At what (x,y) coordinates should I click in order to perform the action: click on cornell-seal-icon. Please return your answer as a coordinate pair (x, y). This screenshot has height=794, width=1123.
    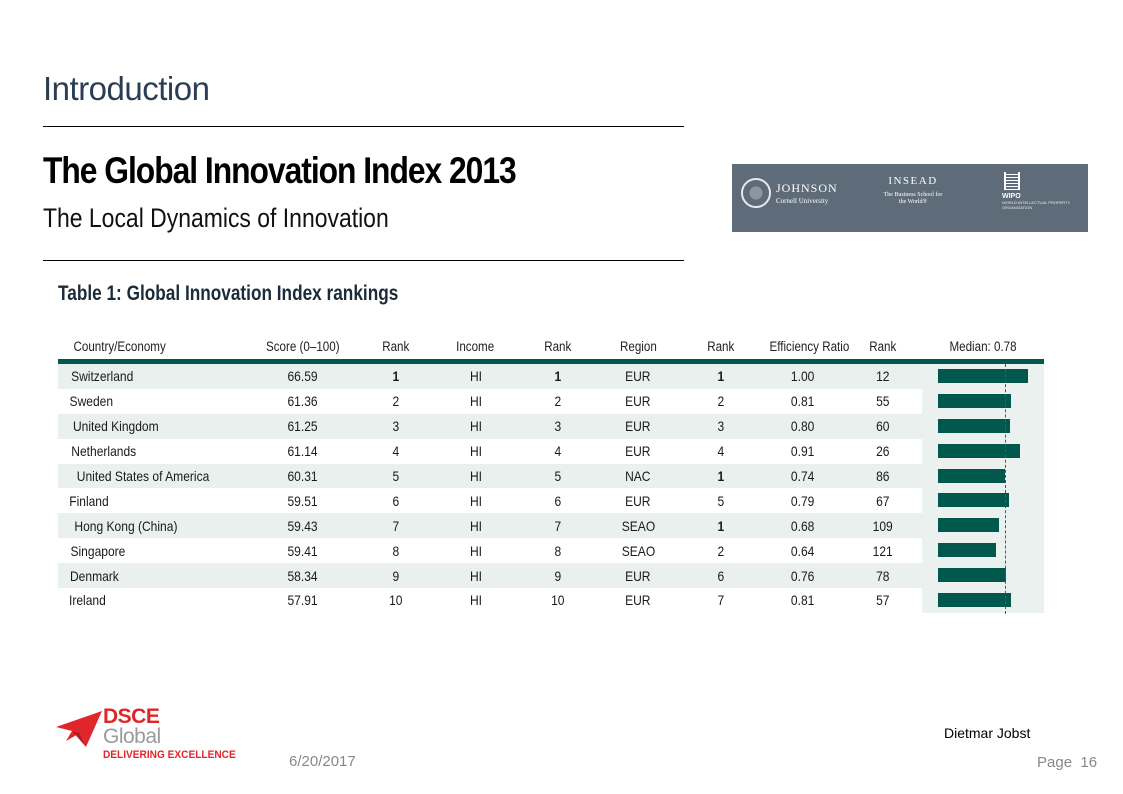
    Looking at the image, I should click on (756, 193).